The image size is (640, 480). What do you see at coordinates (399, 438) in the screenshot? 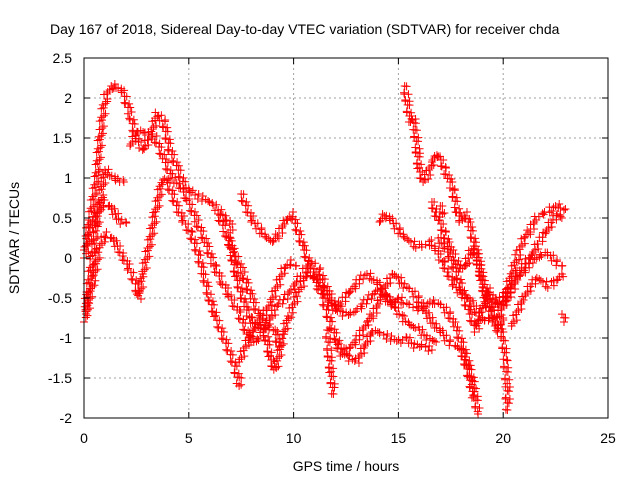
I see `x-tick-label: 15` at bounding box center [399, 438].